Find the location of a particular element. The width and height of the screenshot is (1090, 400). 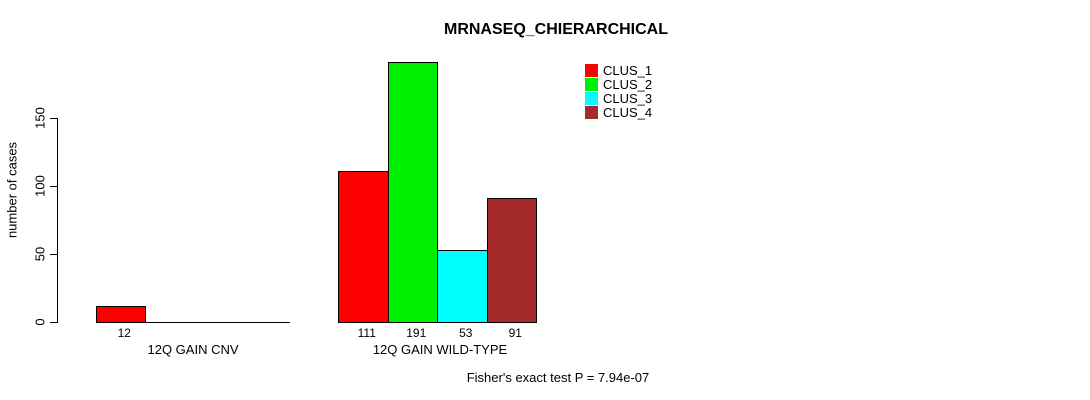

legend-label: CLUS_1 is located at coordinates (628, 70).